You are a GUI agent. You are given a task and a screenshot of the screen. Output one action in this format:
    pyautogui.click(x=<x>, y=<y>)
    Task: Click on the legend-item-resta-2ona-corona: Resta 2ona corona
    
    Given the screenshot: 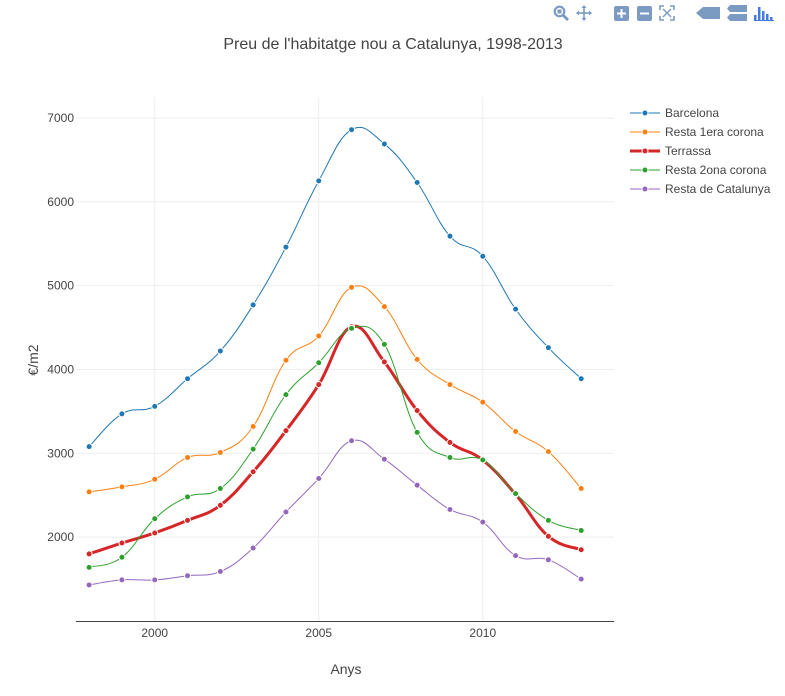 What is the action you would take?
    pyautogui.click(x=698, y=170)
    